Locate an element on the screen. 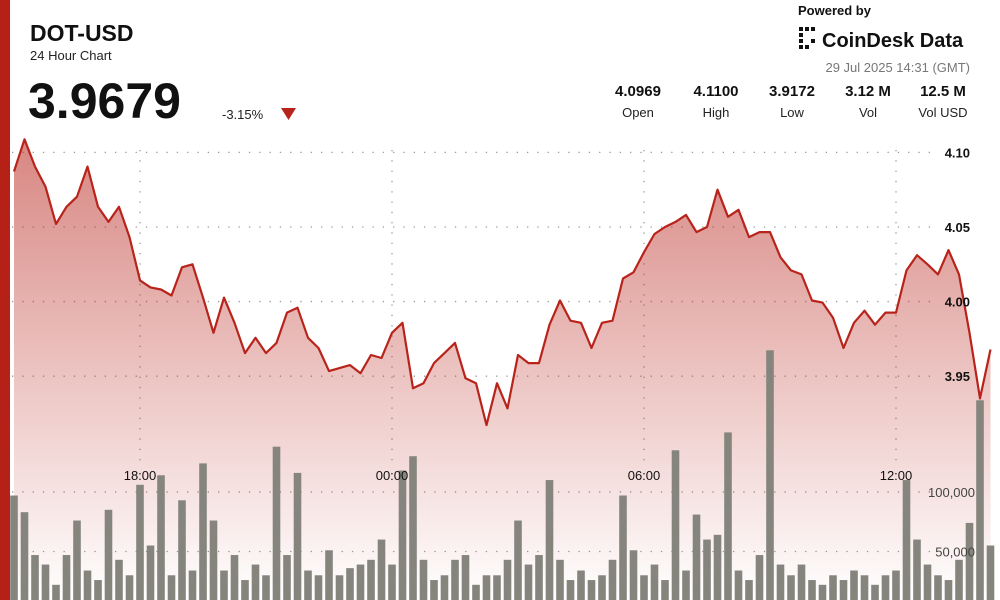 The width and height of the screenshot is (1000, 600). x-tick-label: 06:00 is located at coordinates (644, 475).